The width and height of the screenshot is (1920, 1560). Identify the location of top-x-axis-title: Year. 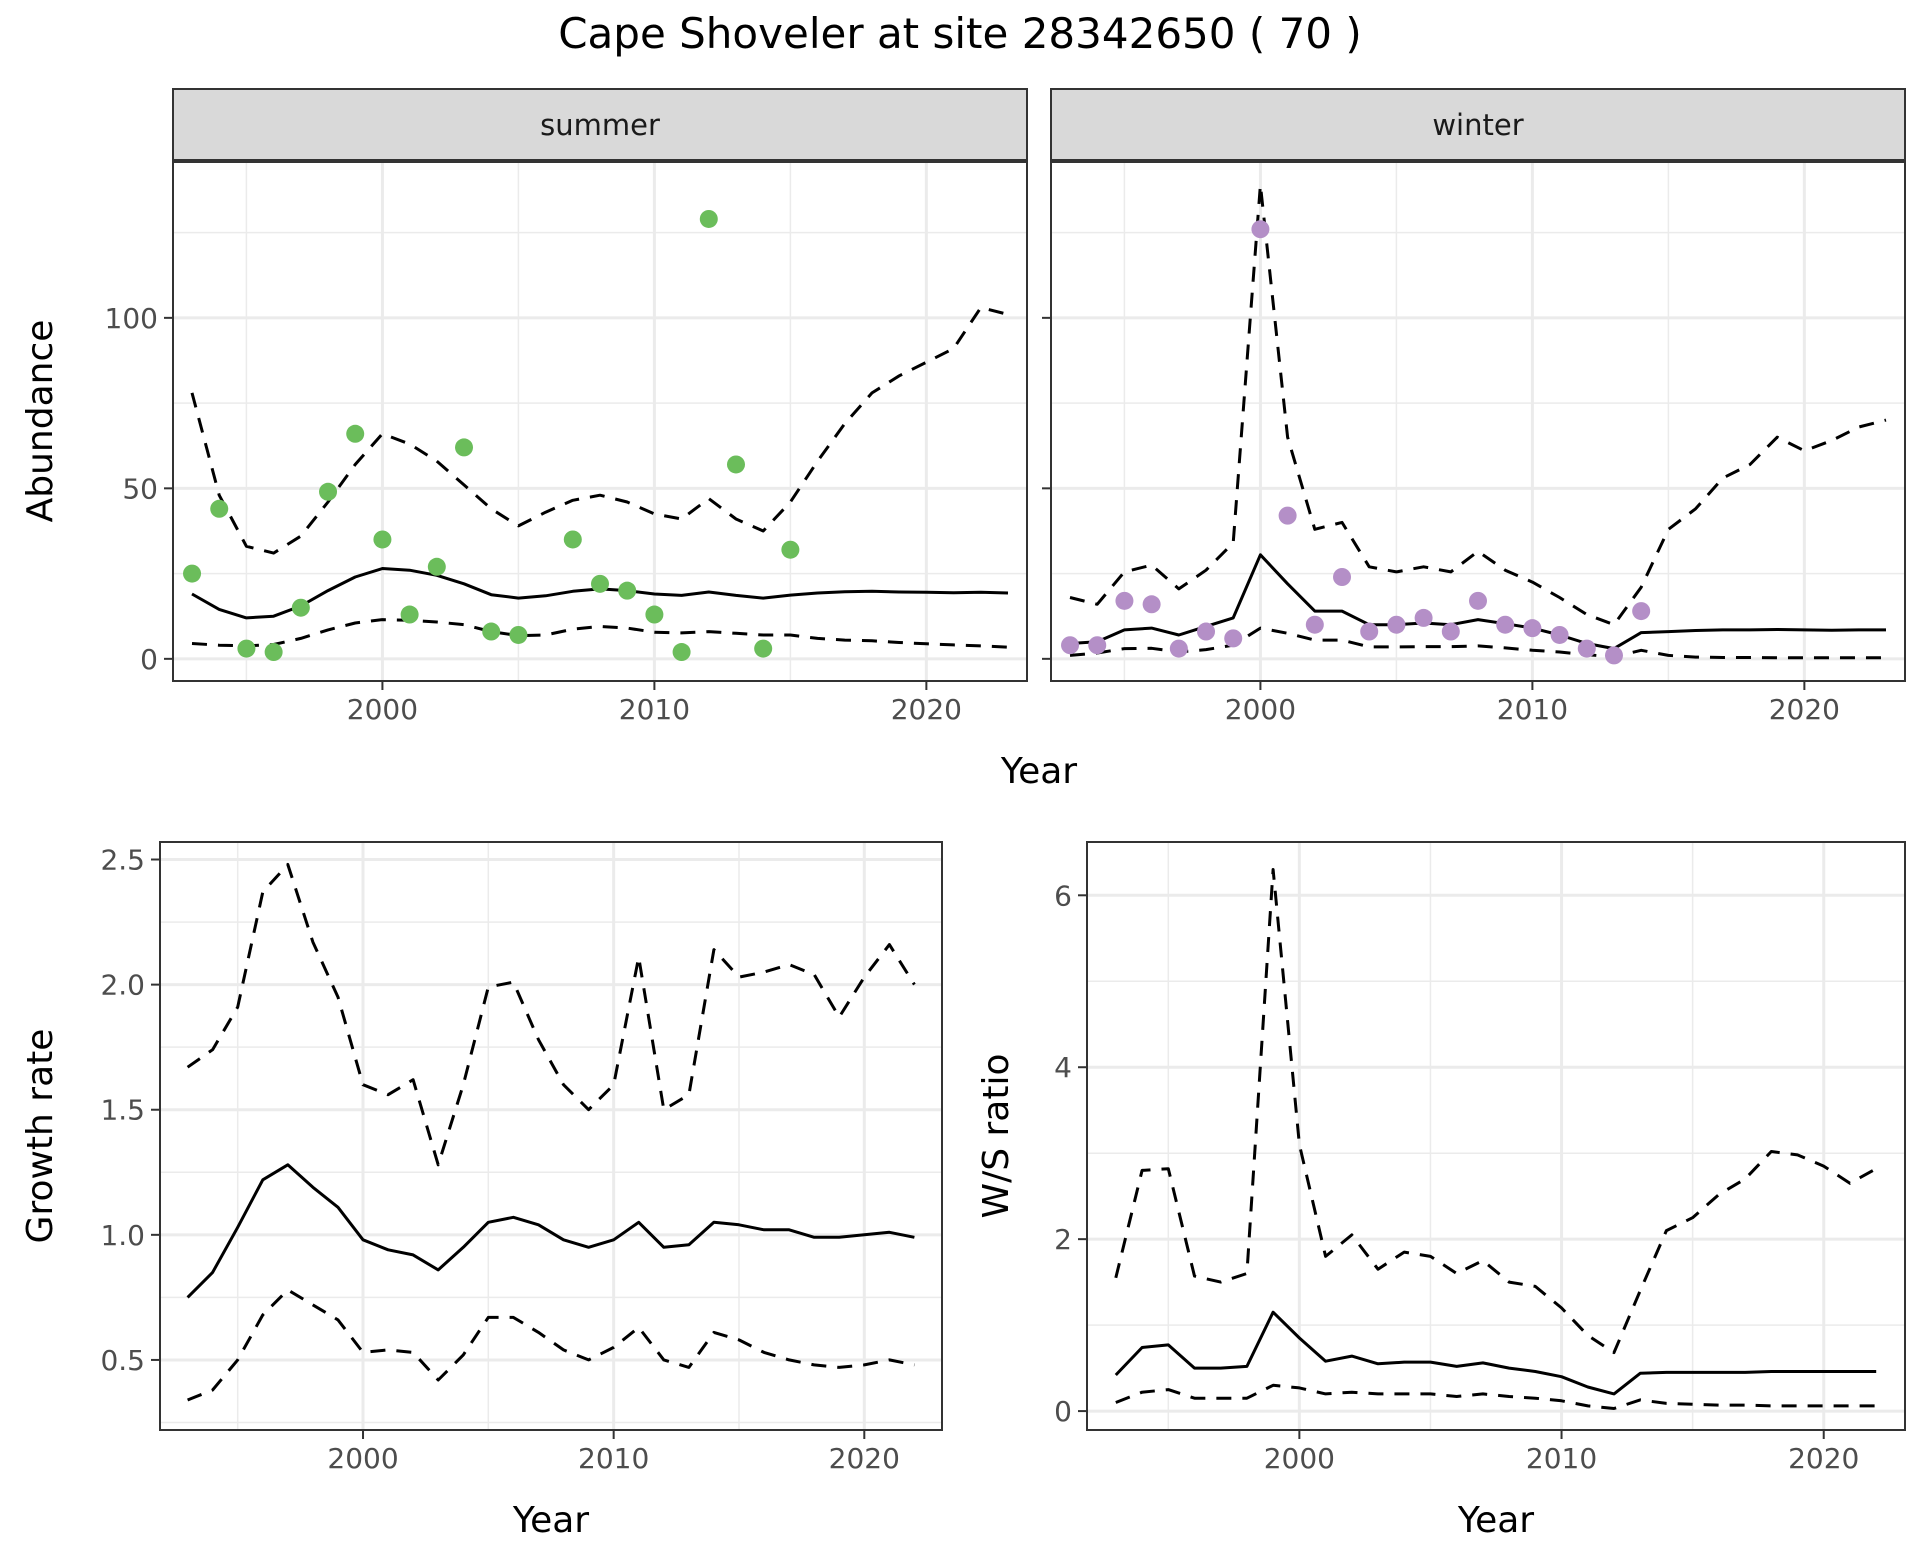
(1038, 771).